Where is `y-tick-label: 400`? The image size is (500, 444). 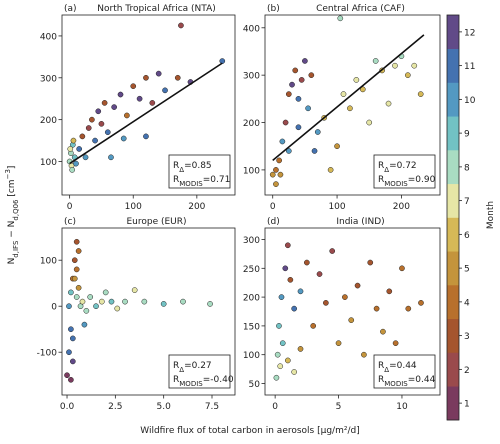
y-tick-label: 400 is located at coordinates (48, 37).